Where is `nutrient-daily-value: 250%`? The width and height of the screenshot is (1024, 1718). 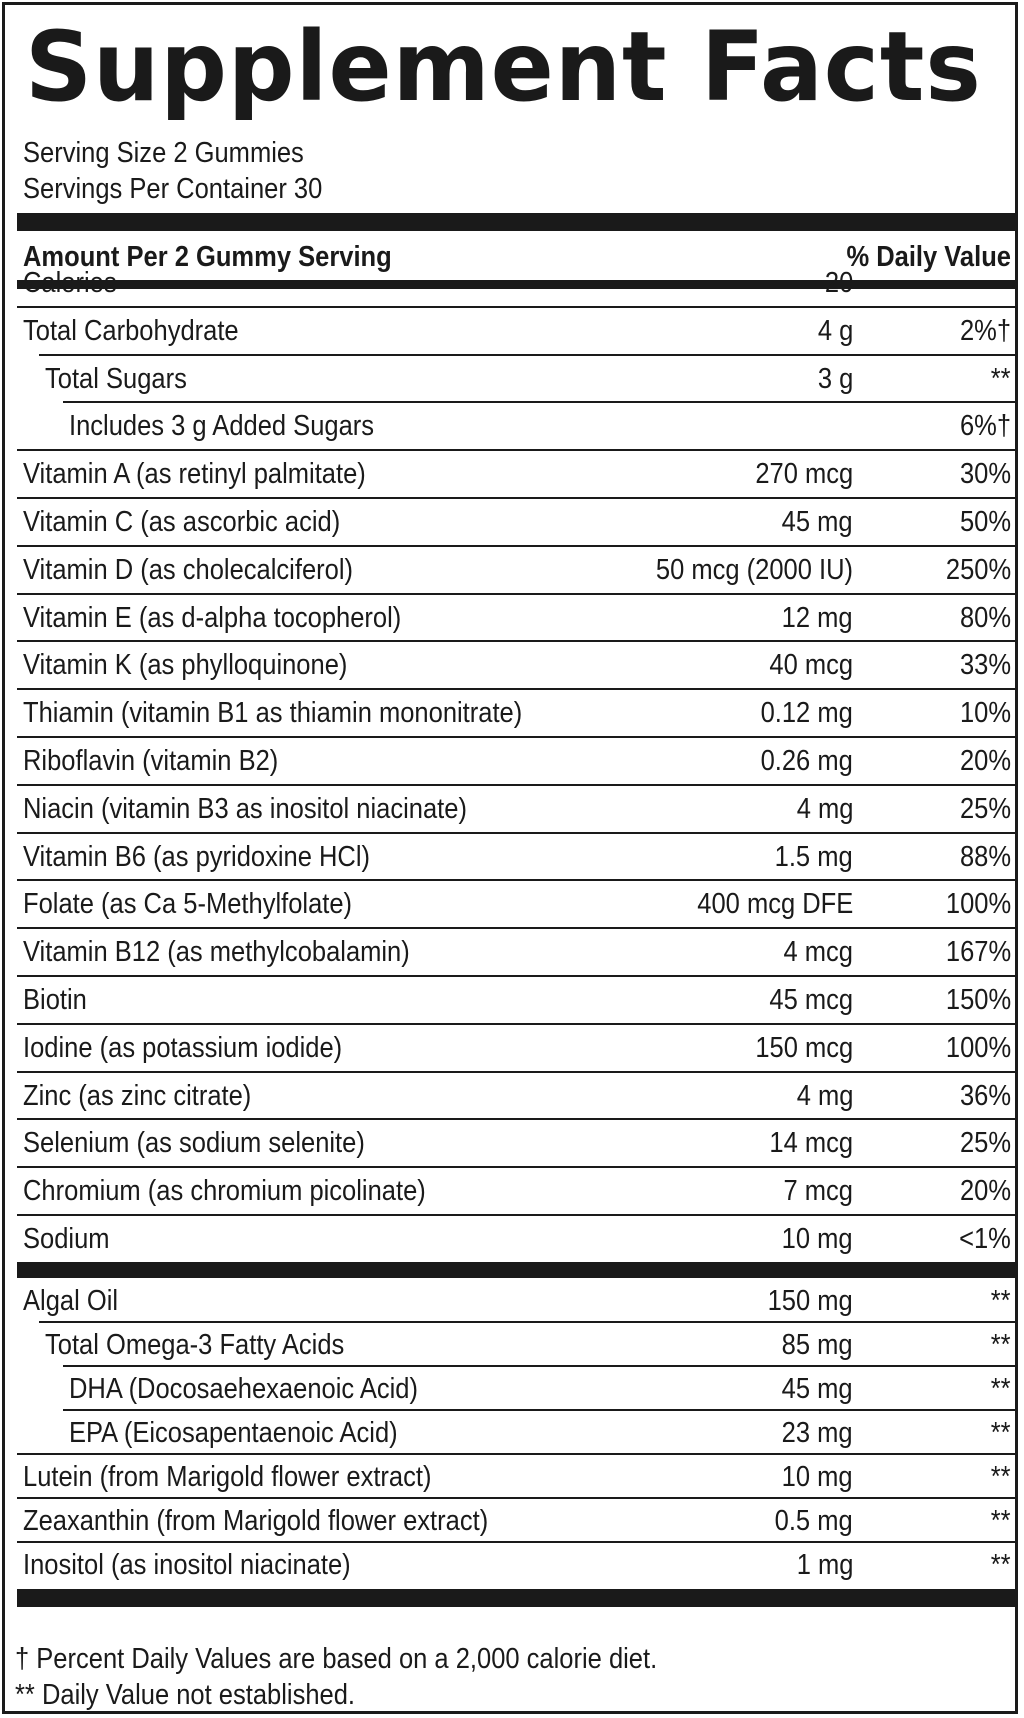
nutrient-daily-value: 250% is located at coordinates (978, 569).